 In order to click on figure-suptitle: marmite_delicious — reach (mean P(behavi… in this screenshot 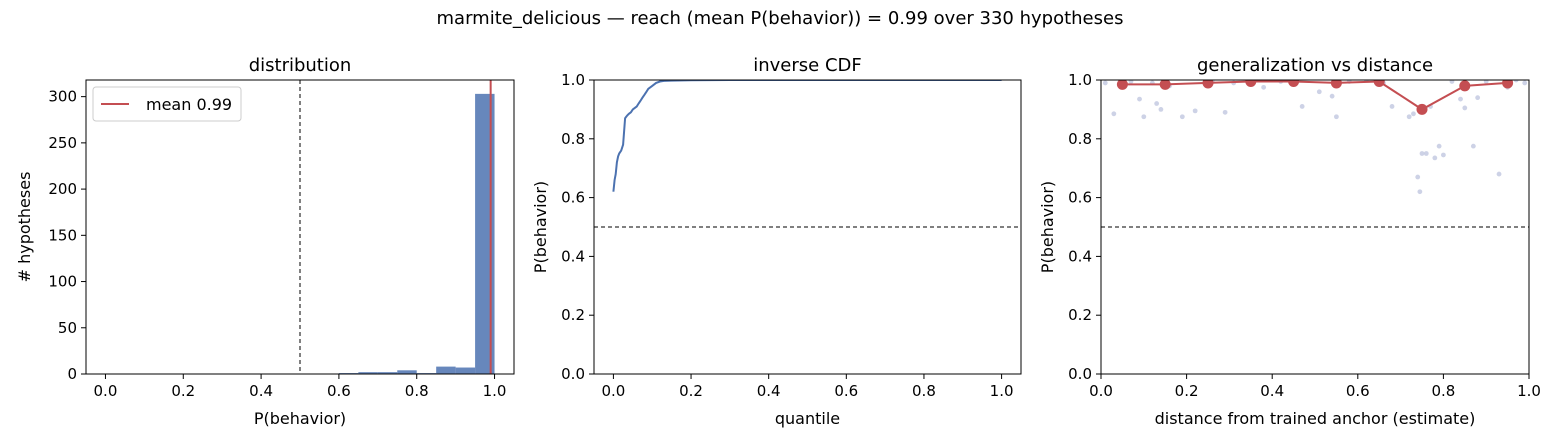, I will do `click(780, 18)`.